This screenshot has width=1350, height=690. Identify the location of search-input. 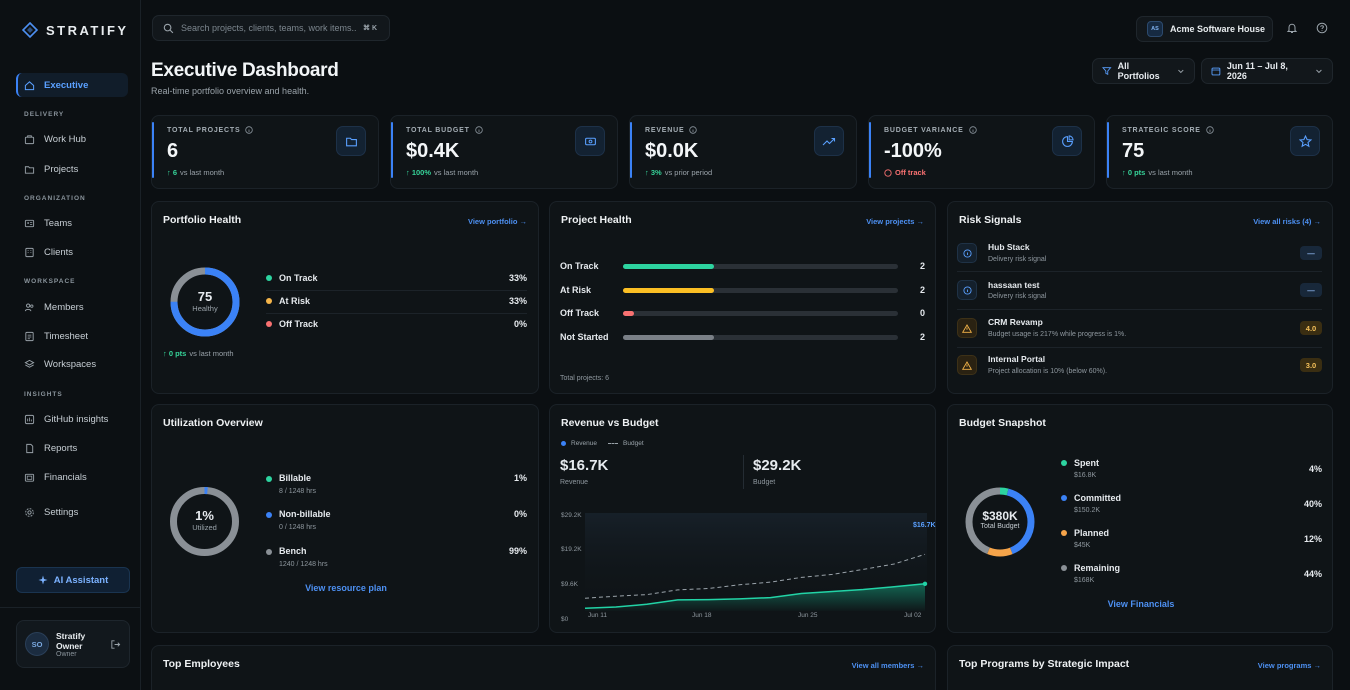
(268, 28).